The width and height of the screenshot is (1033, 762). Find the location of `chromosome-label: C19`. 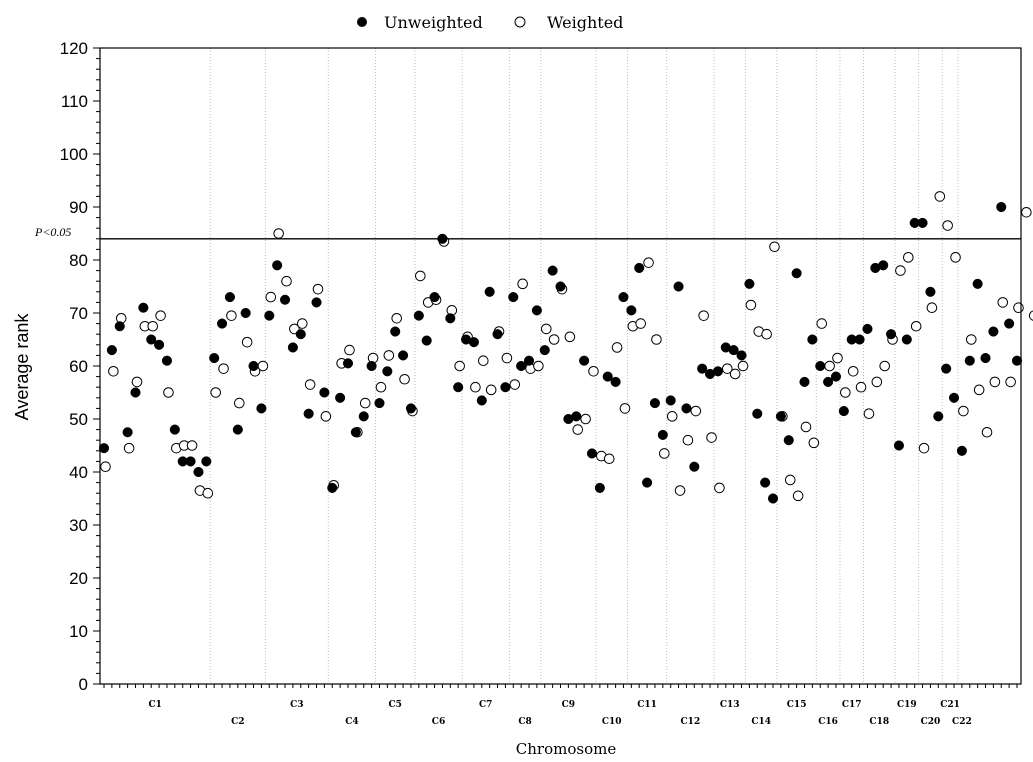

chromosome-label: C19 is located at coordinates (907, 705).